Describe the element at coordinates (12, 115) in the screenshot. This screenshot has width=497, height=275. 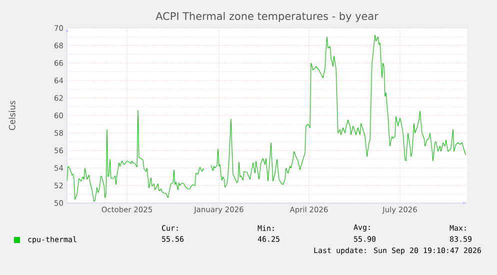
I see `y-axis-title: Celsius` at that location.